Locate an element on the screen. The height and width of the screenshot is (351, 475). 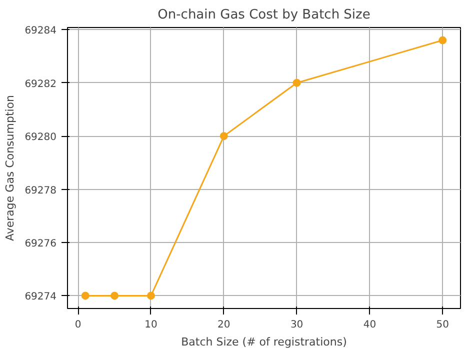
x-tick-label: 0 is located at coordinates (78, 325).